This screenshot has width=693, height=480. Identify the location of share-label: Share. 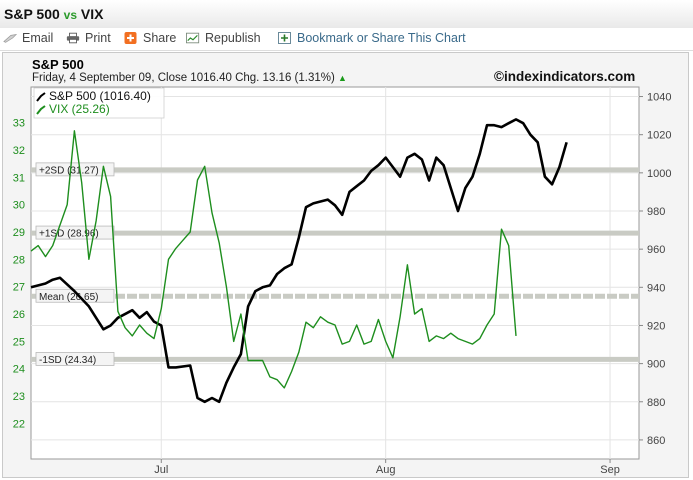
(160, 38).